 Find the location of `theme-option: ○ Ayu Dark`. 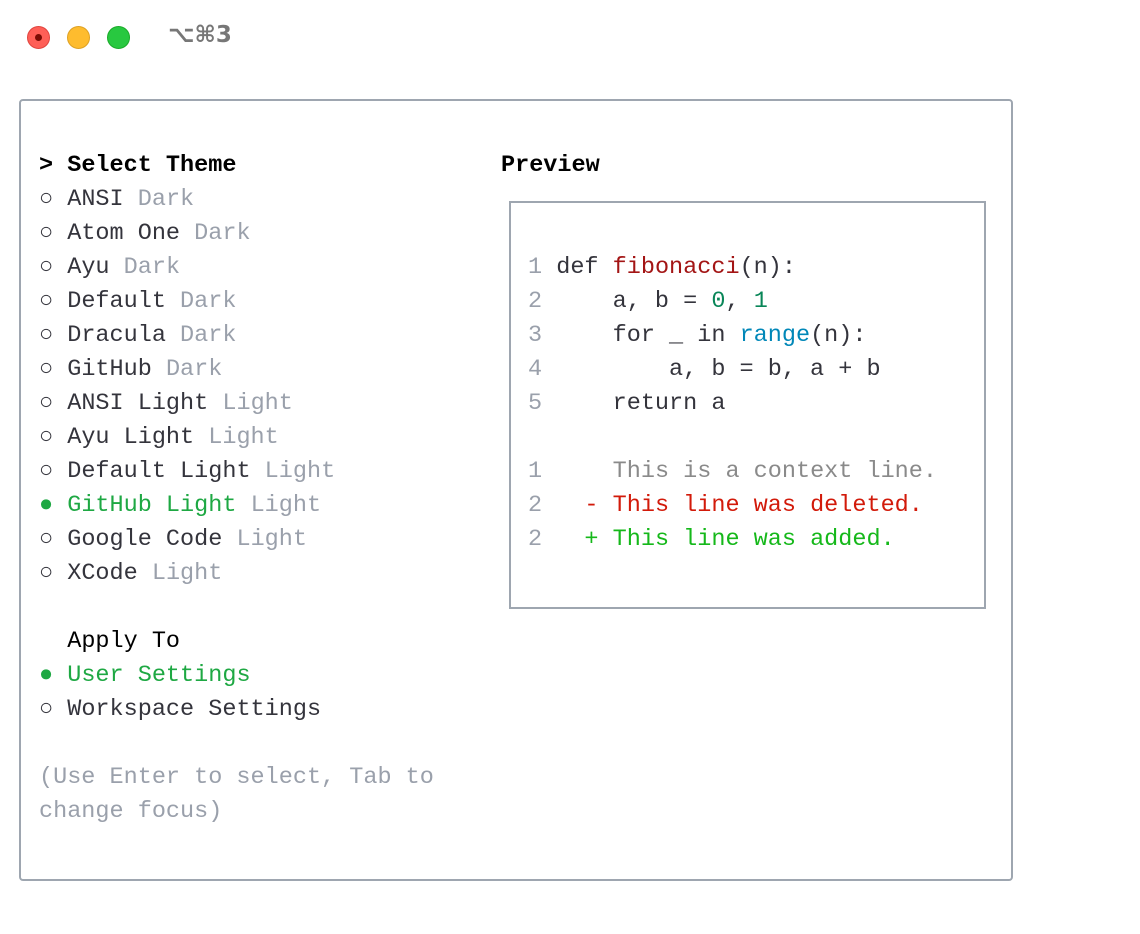

theme-option: ○ Ayu Dark is located at coordinates (109, 268).